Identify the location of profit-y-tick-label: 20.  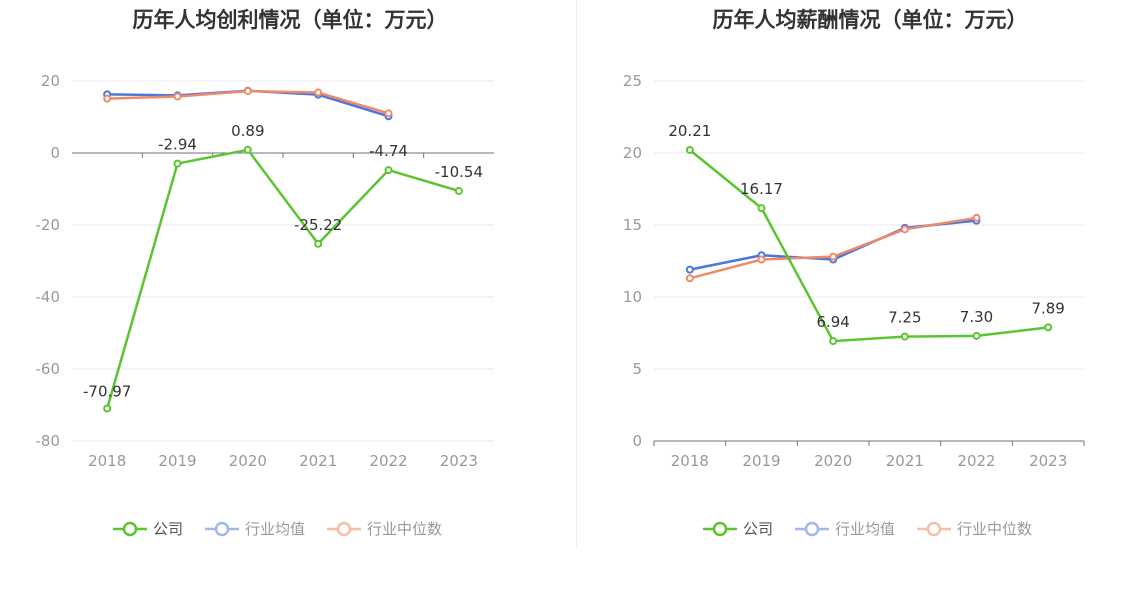
(50, 81).